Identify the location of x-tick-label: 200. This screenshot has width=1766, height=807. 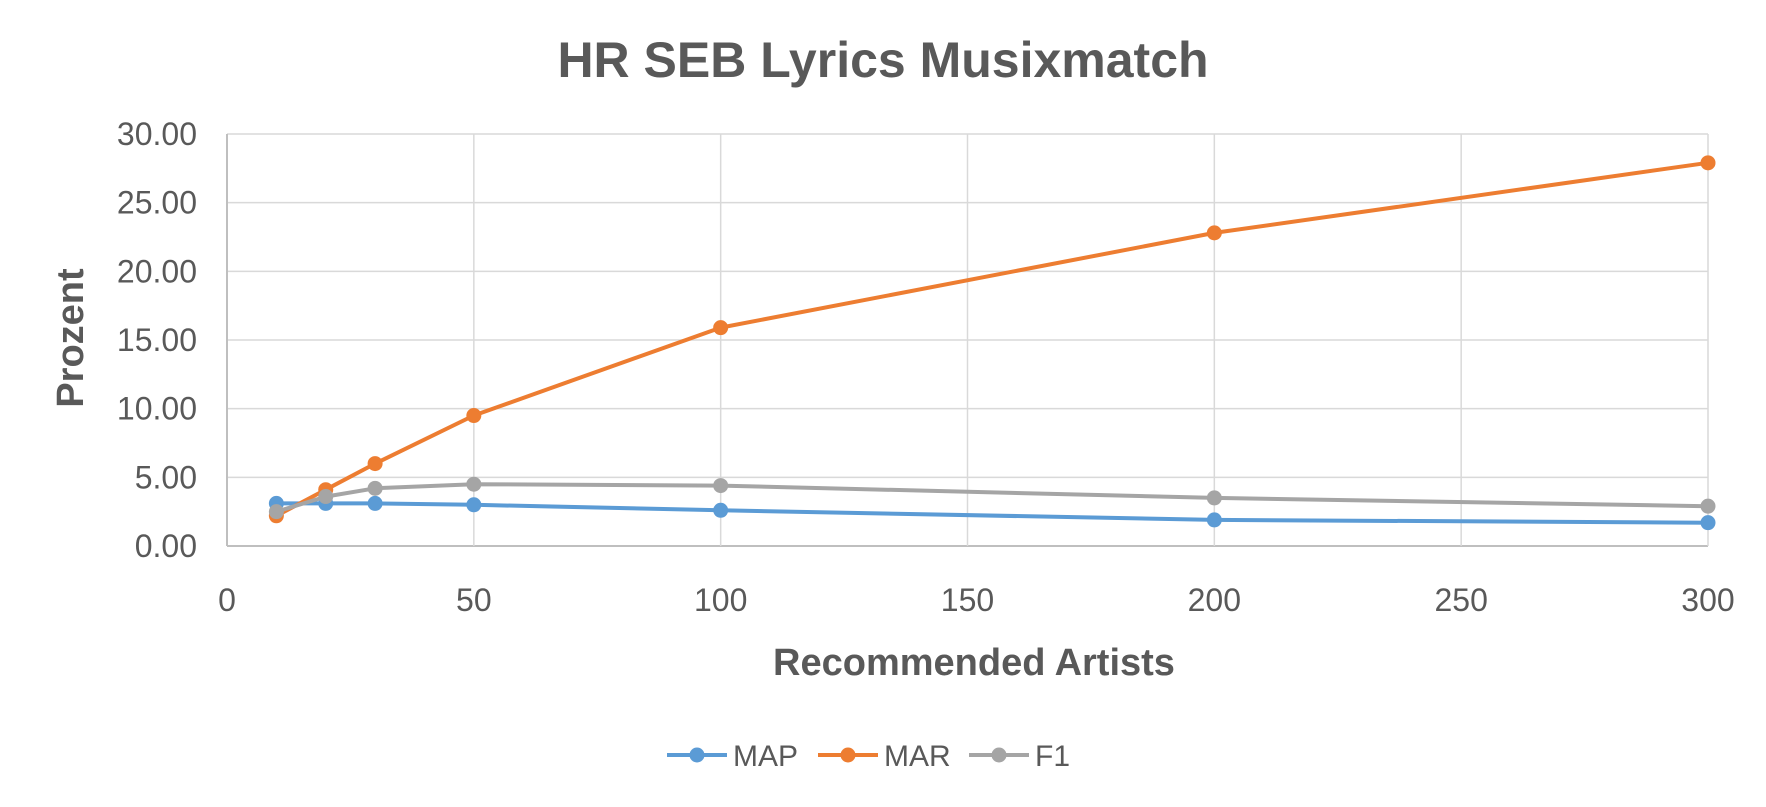
(1214, 600).